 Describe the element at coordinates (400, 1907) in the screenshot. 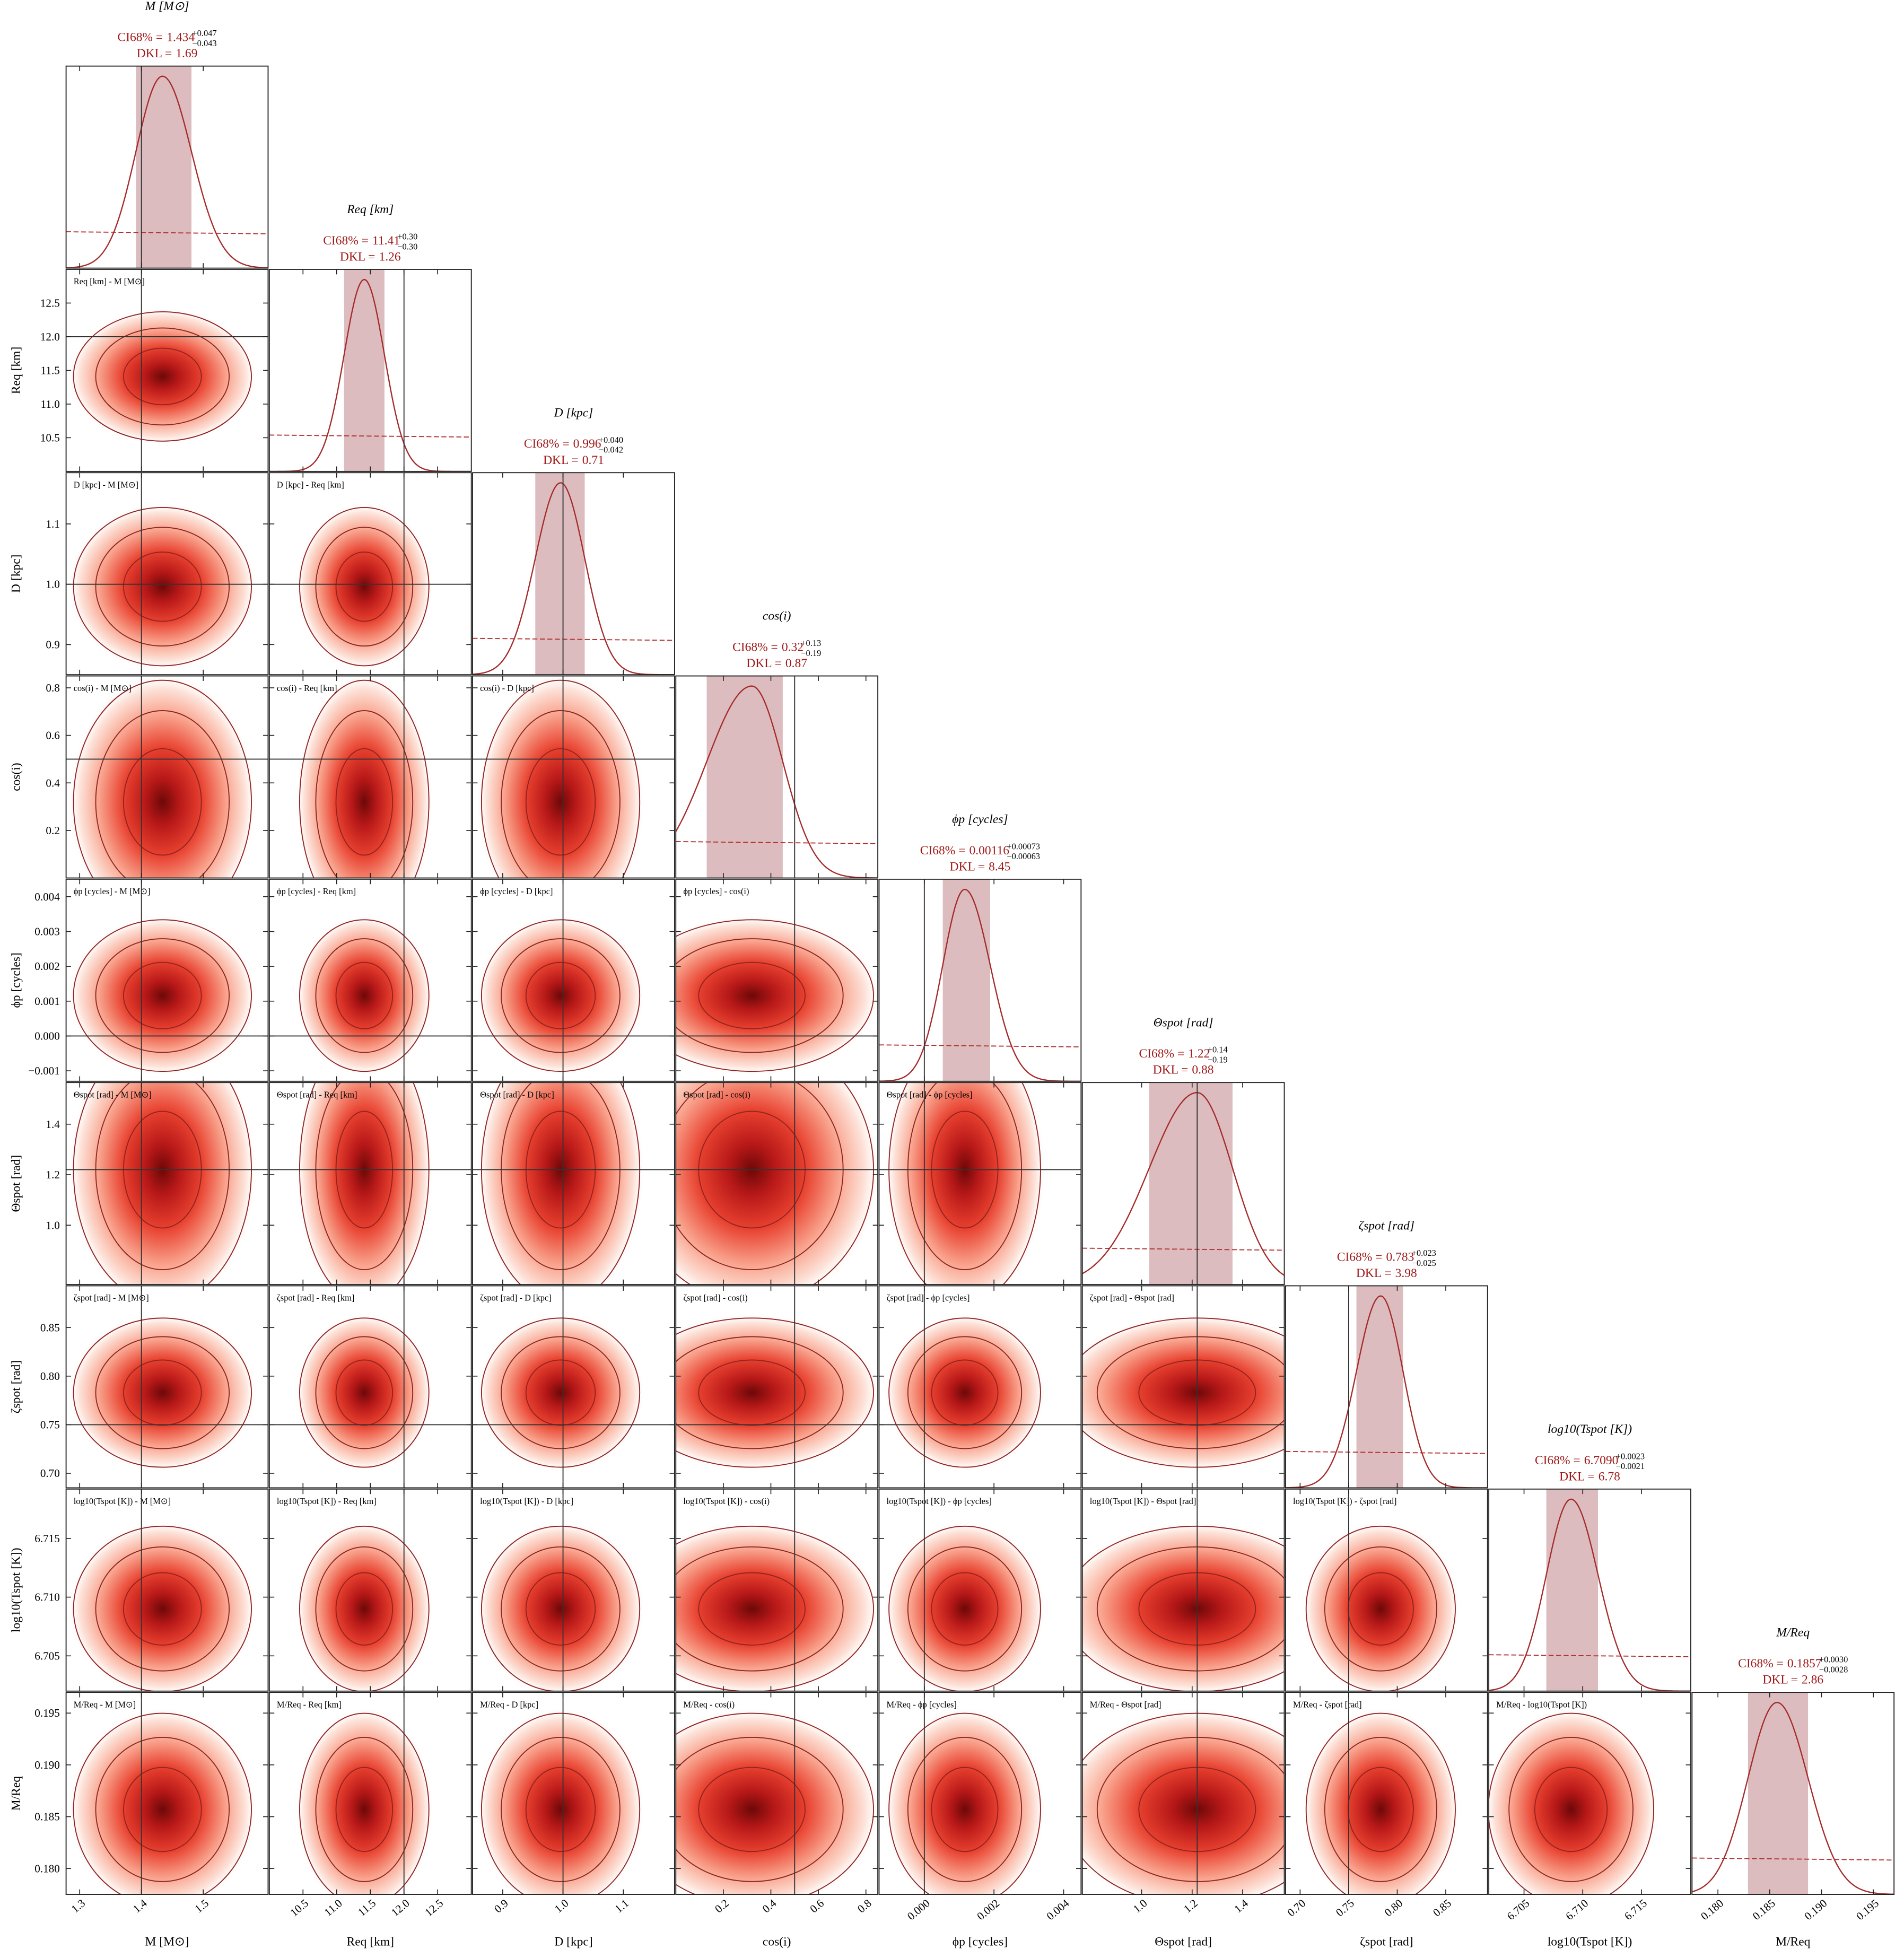

I see `x-tick-label: 12.0` at that location.